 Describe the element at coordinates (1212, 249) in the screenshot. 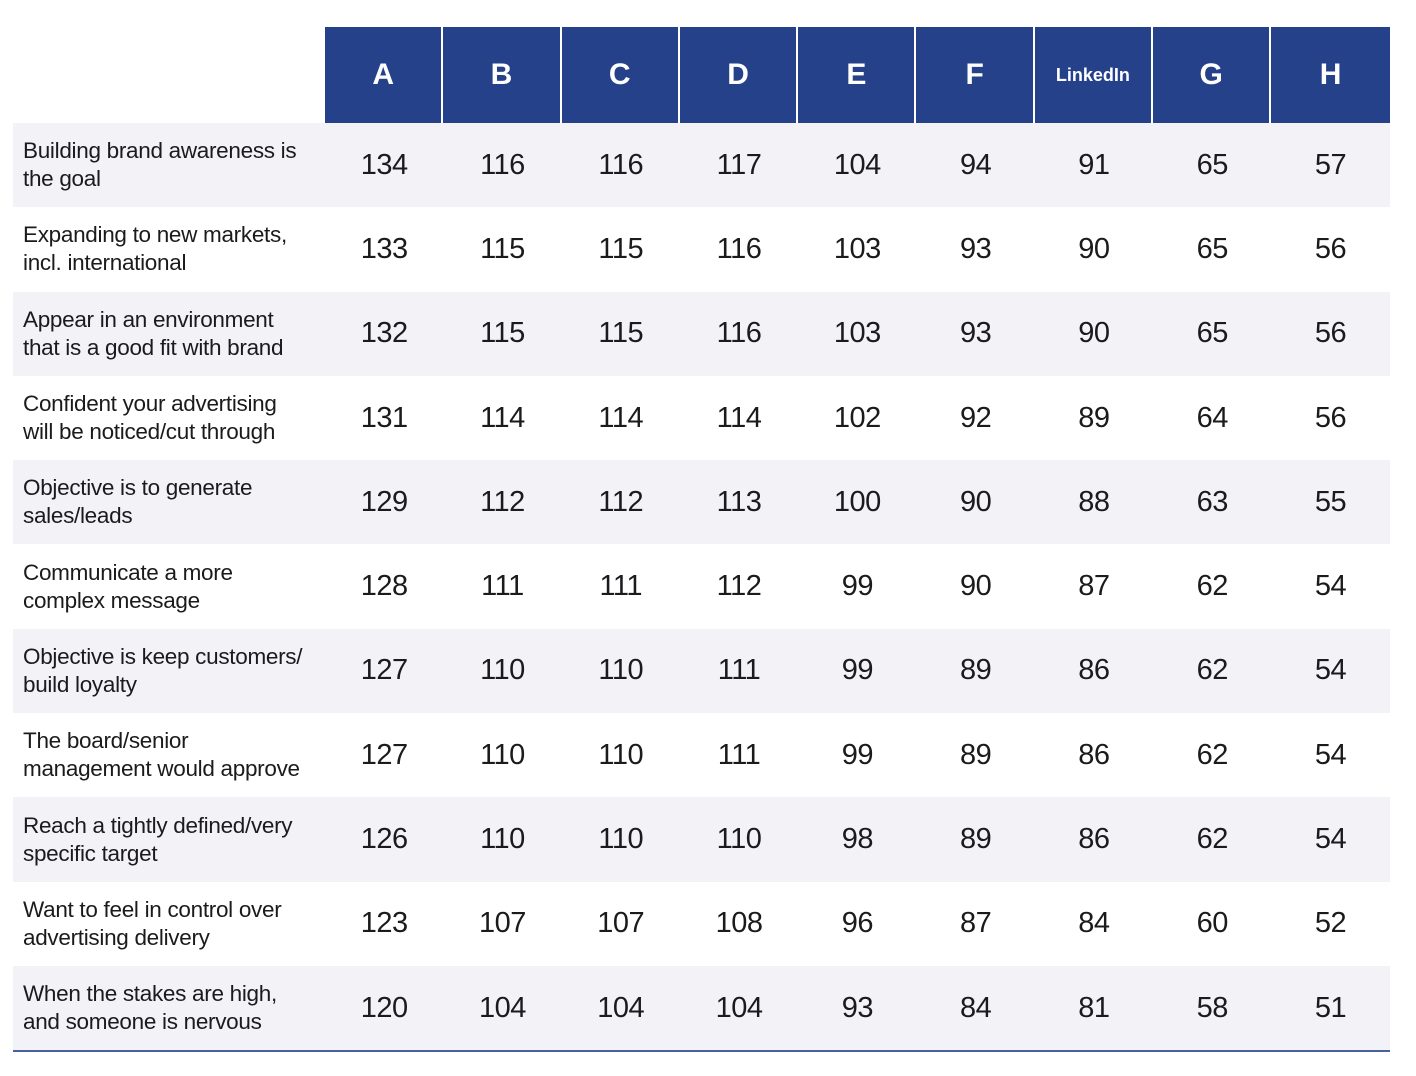

I see `table-cell: 65` at that location.